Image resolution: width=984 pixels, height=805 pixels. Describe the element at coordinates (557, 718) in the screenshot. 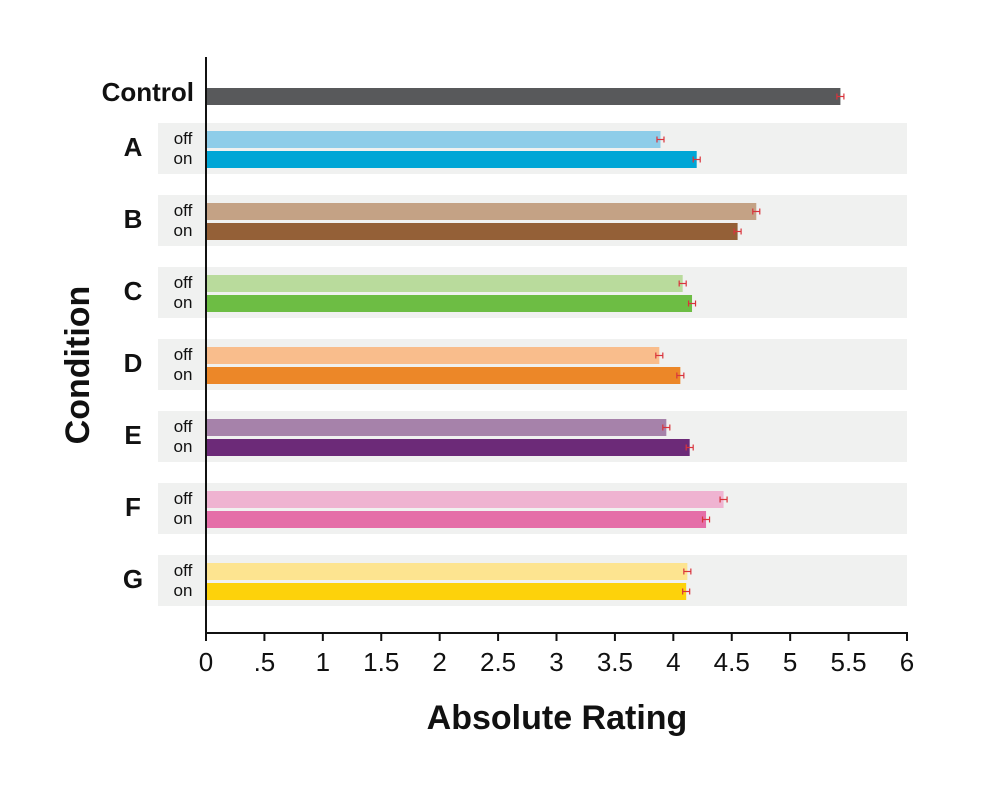

I see `x-axis-label: Absolute Rating` at that location.